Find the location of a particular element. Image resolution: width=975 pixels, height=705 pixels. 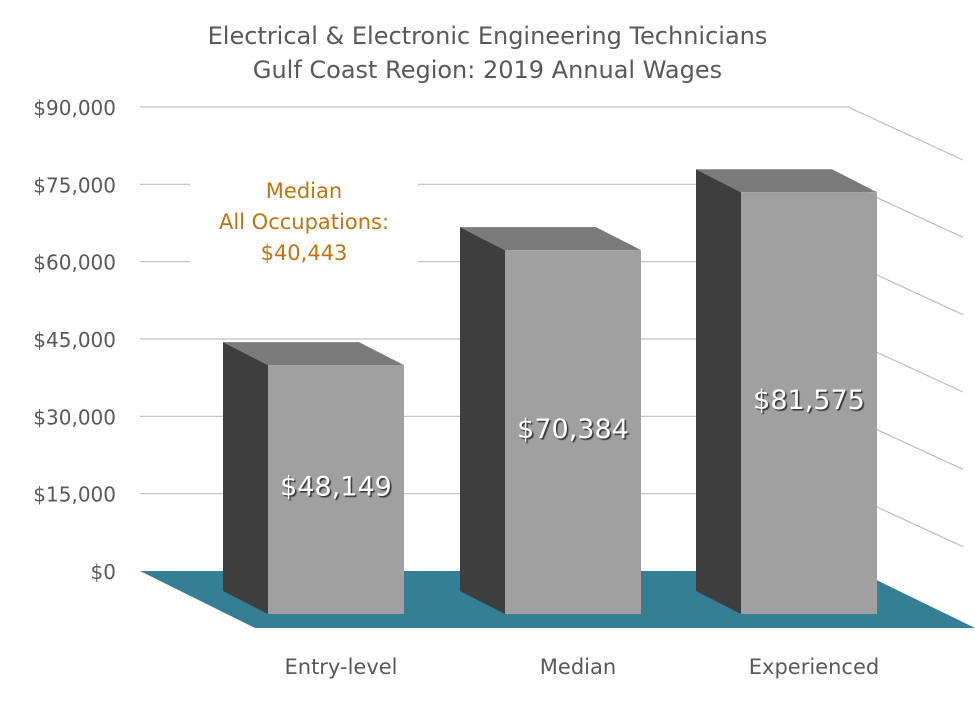

data-label: $70,384 is located at coordinates (573, 429).